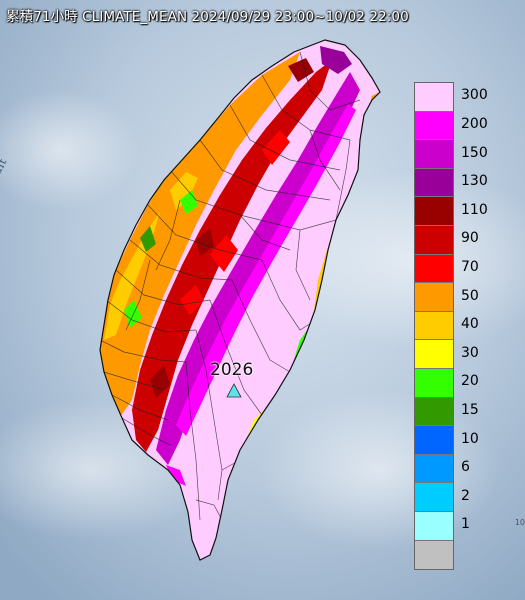  What do you see at coordinates (474, 152) in the screenshot?
I see `legend-label: 150` at bounding box center [474, 152].